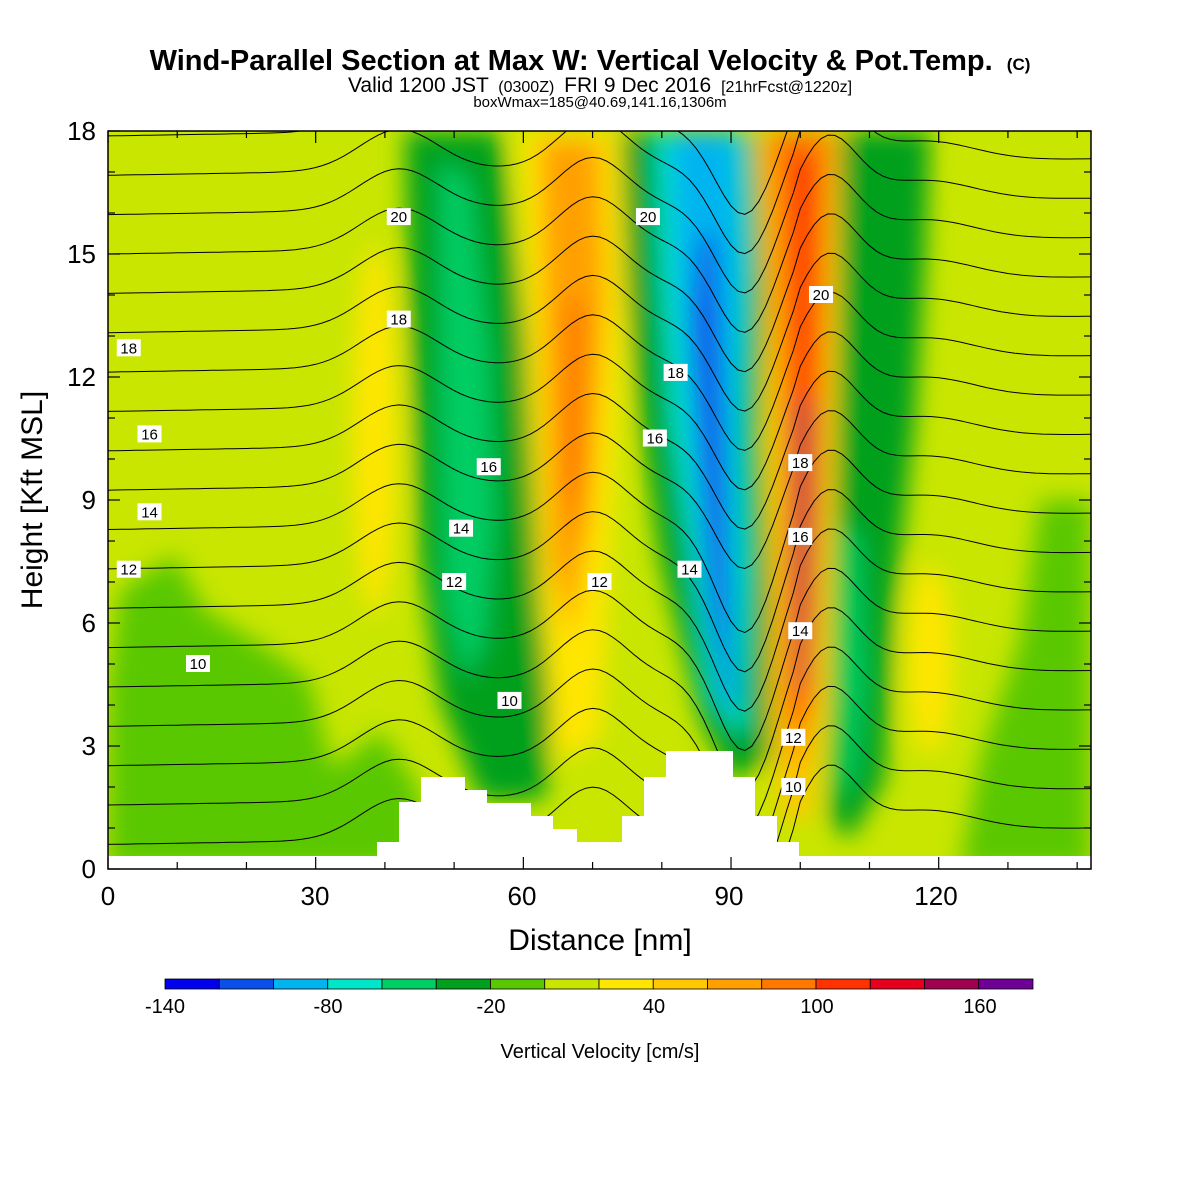 The height and width of the screenshot is (1200, 1200). What do you see at coordinates (574, 420) in the screenshot?
I see `w-region-up-68-inner` at bounding box center [574, 420].